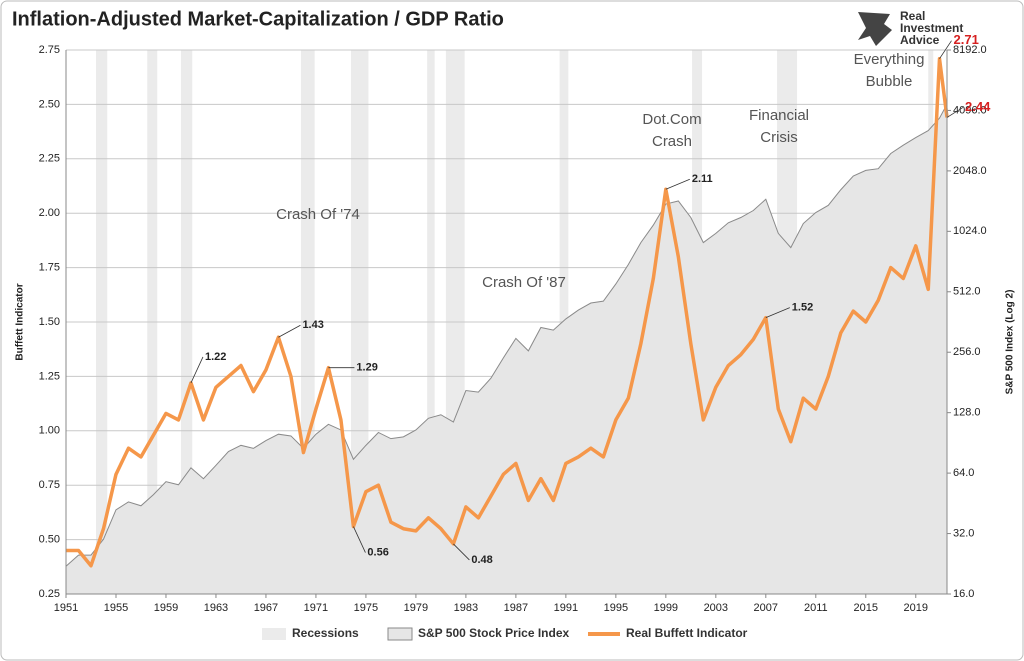 The image size is (1024, 661). Describe the element at coordinates (978, 106) in the screenshot. I see `point-label: 2.44` at that location.